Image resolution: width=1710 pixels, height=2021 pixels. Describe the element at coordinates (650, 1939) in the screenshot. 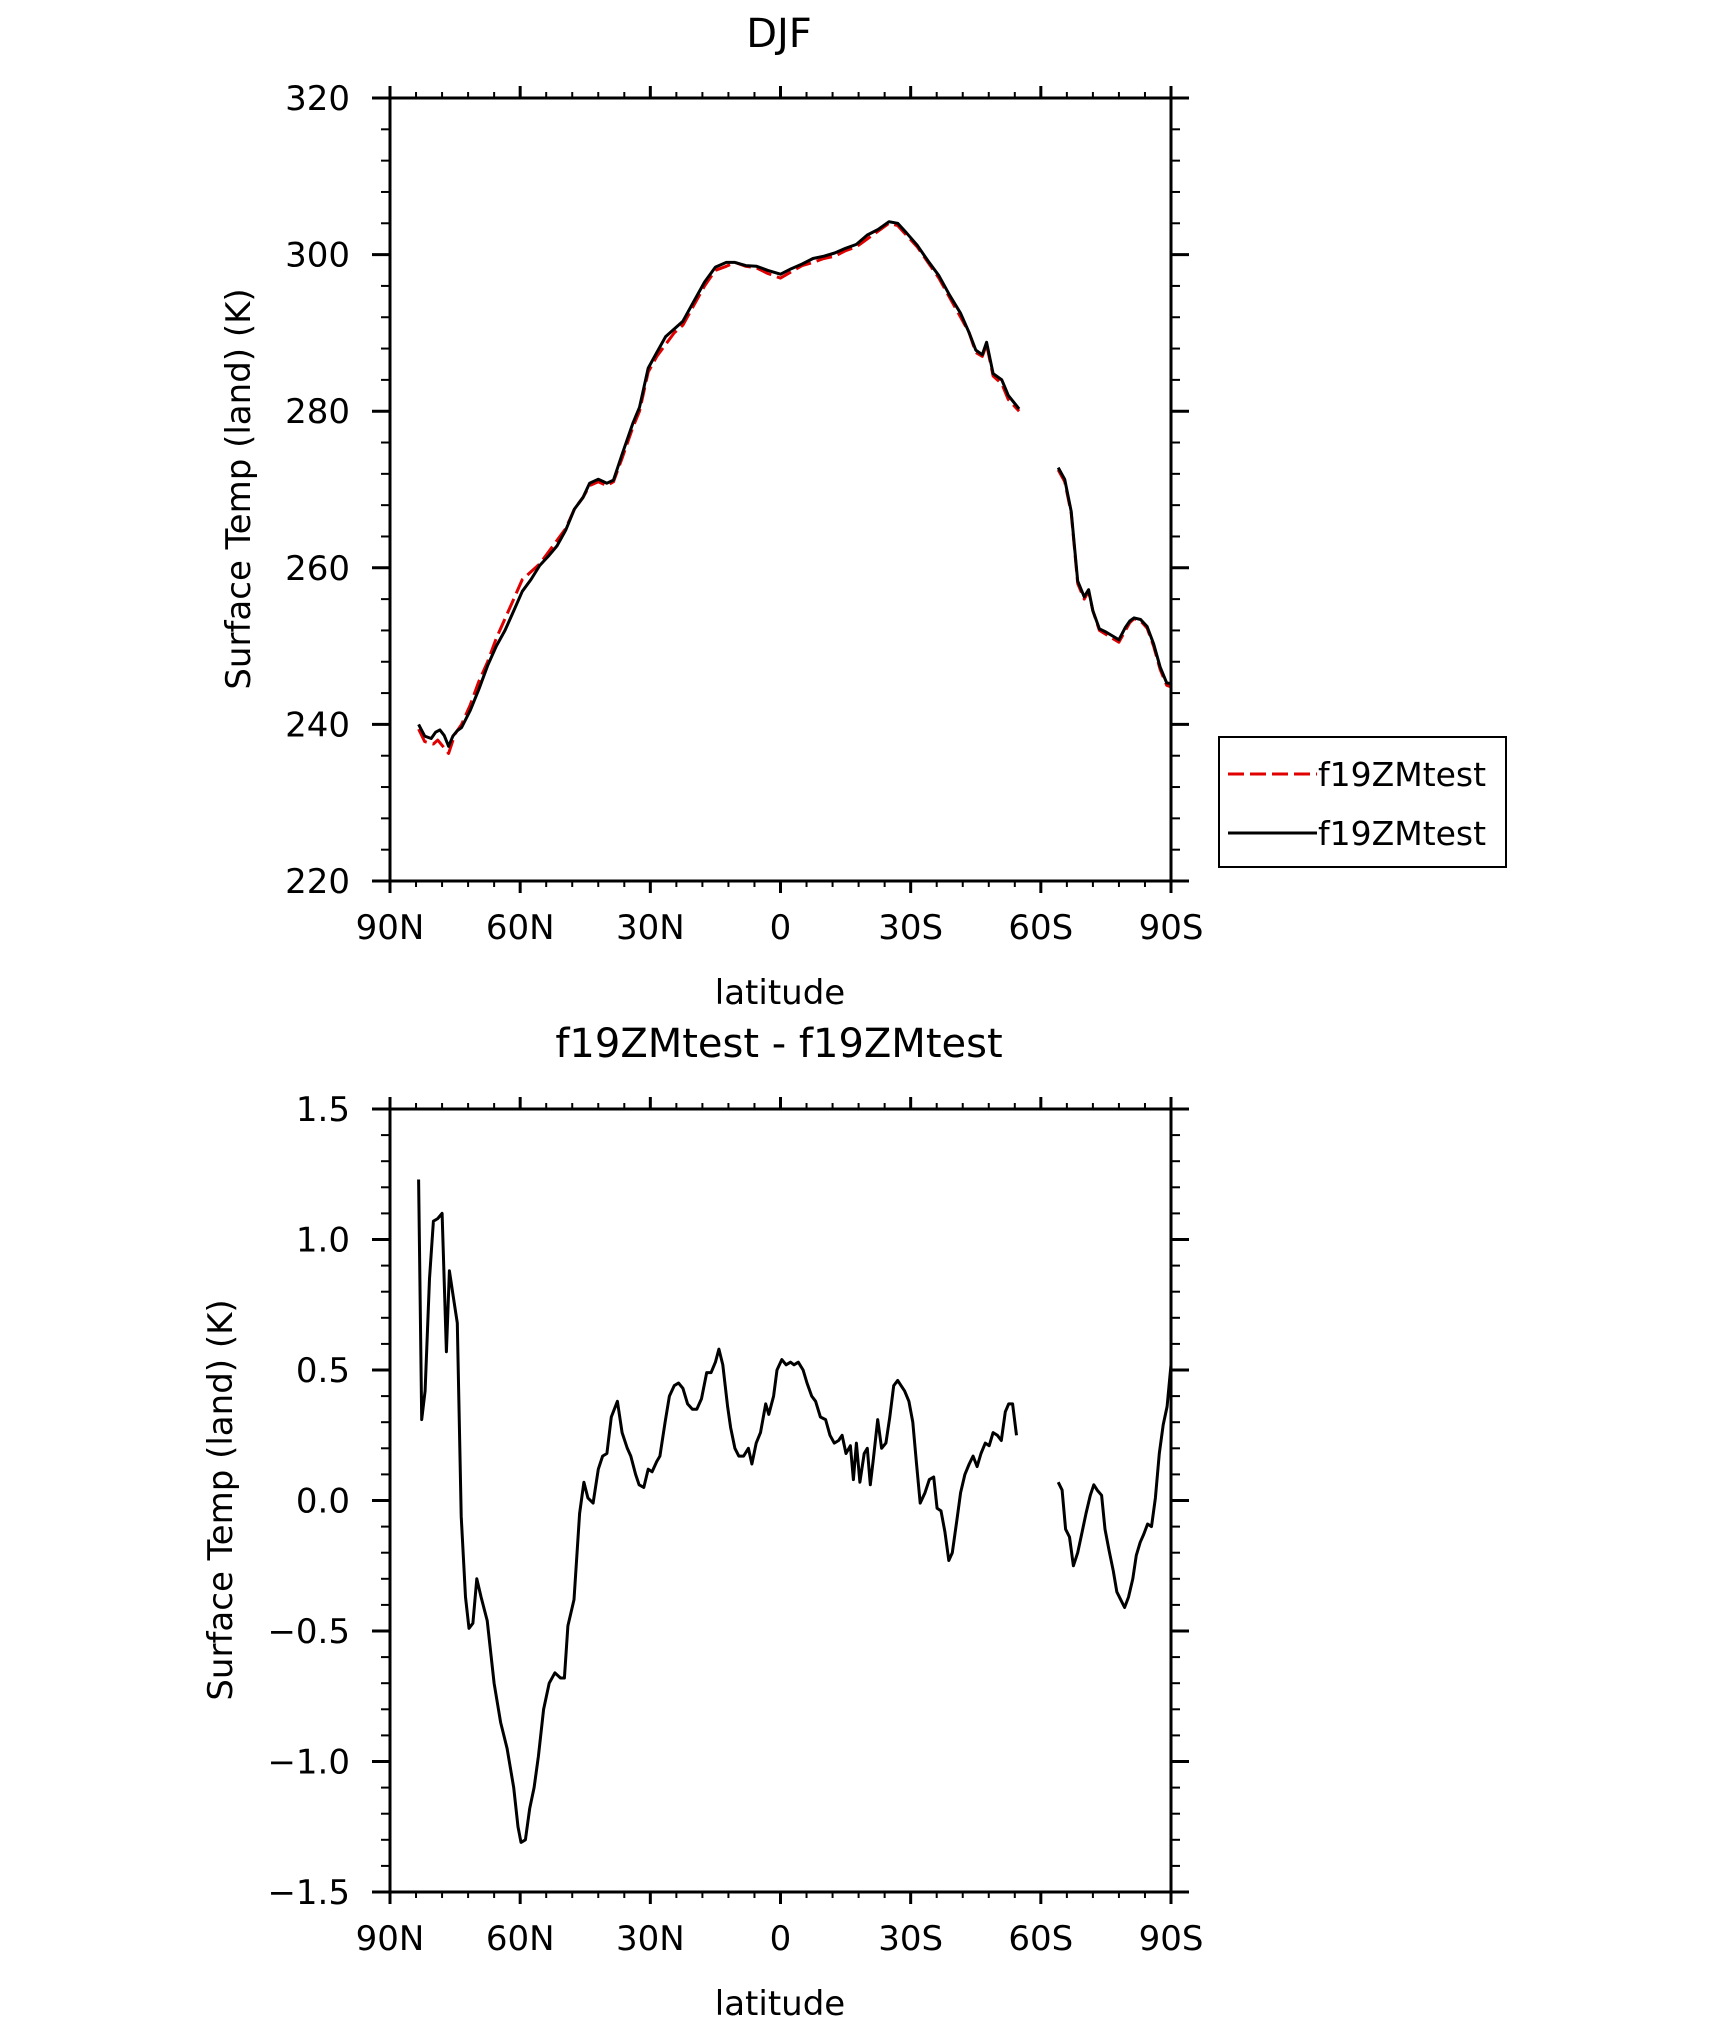

I see `bottom-x-tick-label-2: 30N` at that location.